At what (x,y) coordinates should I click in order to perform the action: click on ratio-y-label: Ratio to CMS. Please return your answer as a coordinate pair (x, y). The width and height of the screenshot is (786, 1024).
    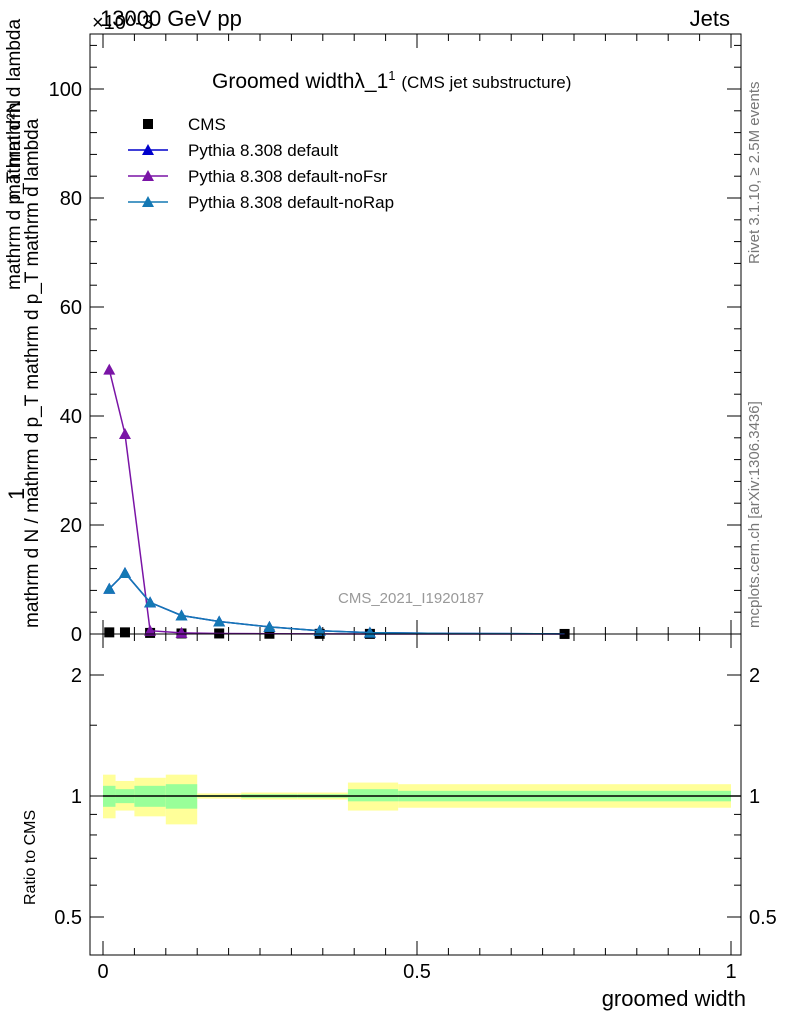
    Looking at the image, I should click on (30, 857).